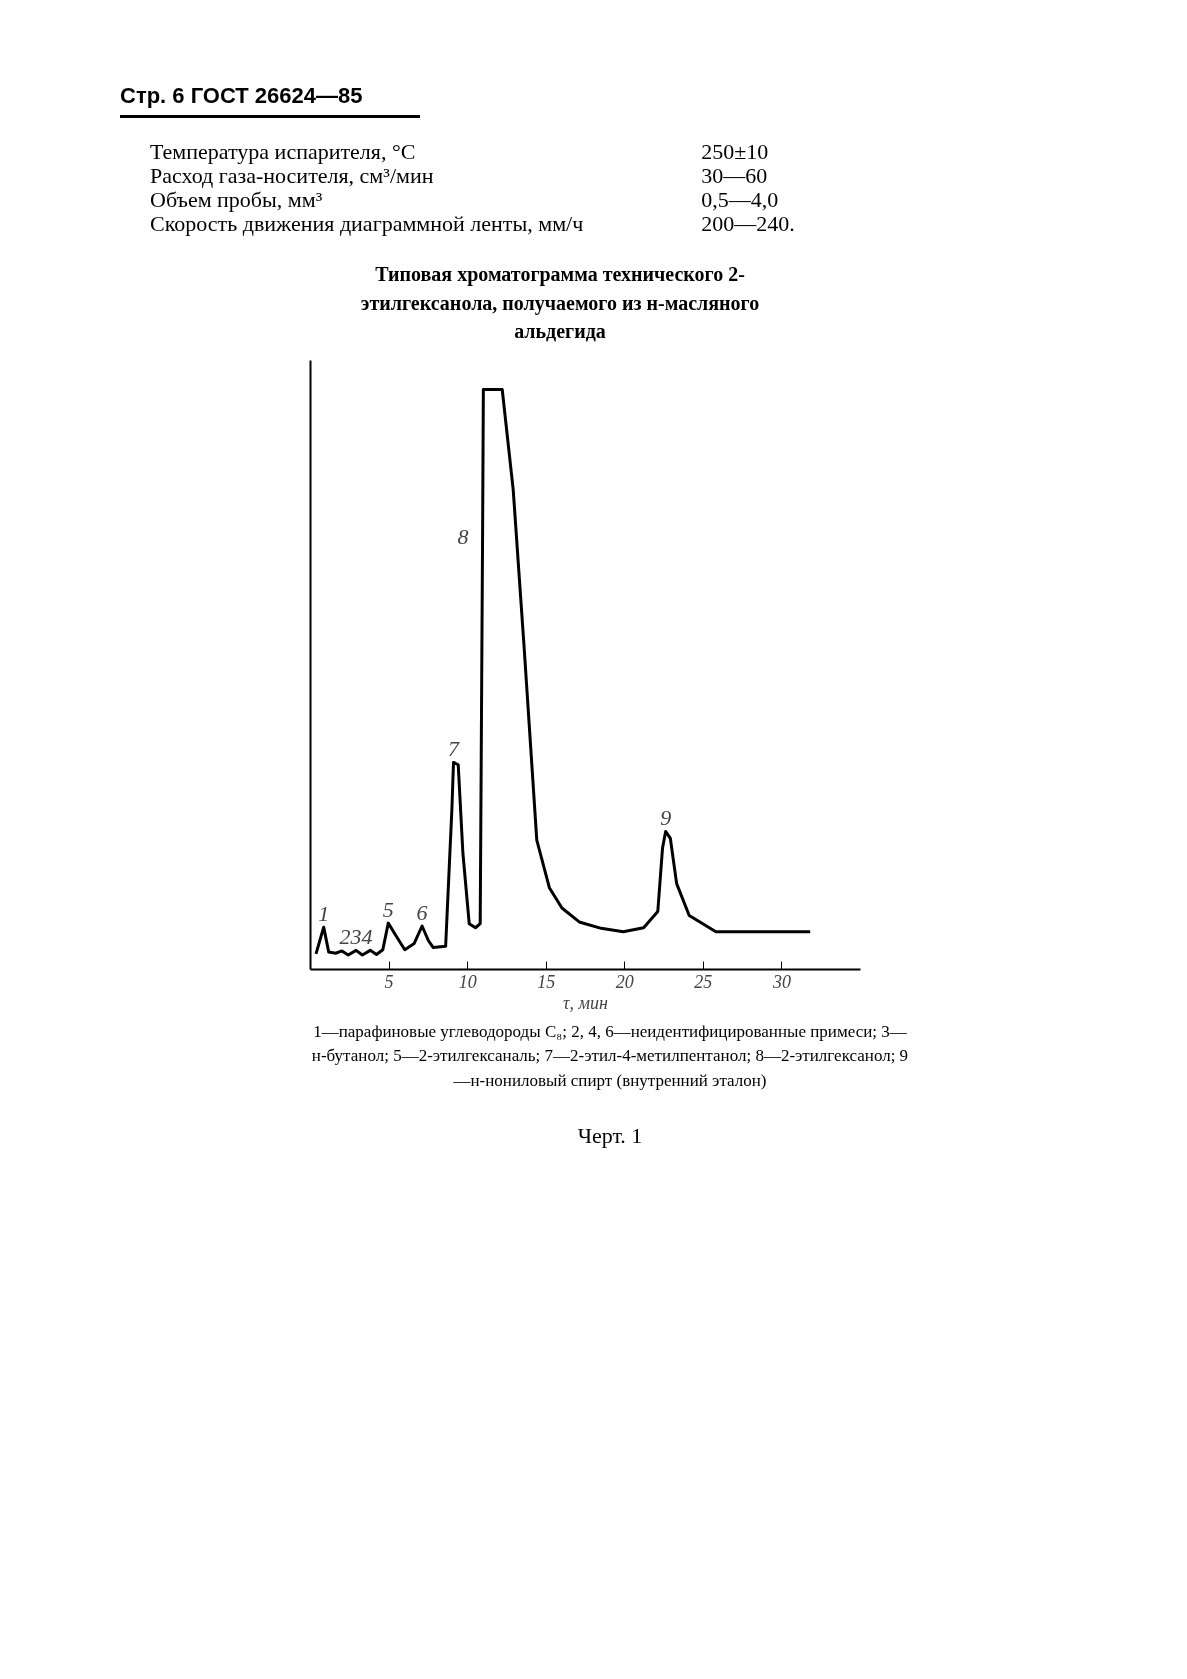 The image size is (1187, 1679). What do you see at coordinates (389, 981) in the screenshot?
I see `x-tick-label: 5` at bounding box center [389, 981].